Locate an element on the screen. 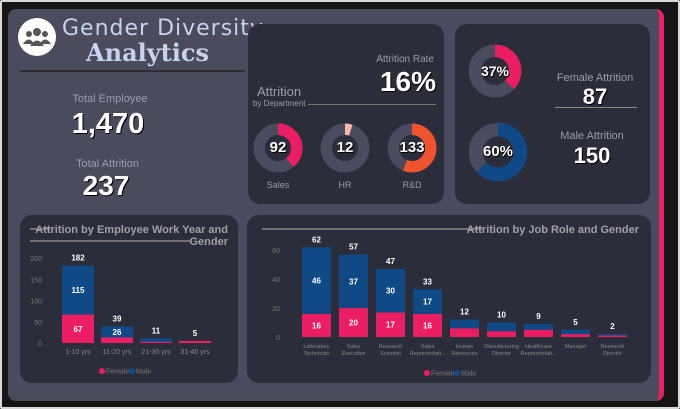 The width and height of the screenshot is (680, 409). y-tick-label: 60 is located at coordinates (276, 251).